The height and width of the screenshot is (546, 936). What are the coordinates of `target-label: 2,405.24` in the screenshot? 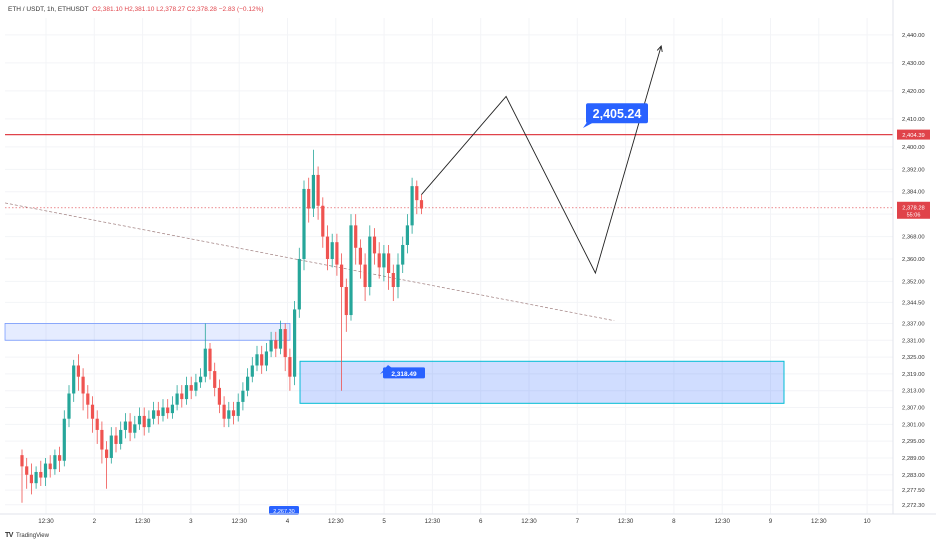 It's located at (617, 114).